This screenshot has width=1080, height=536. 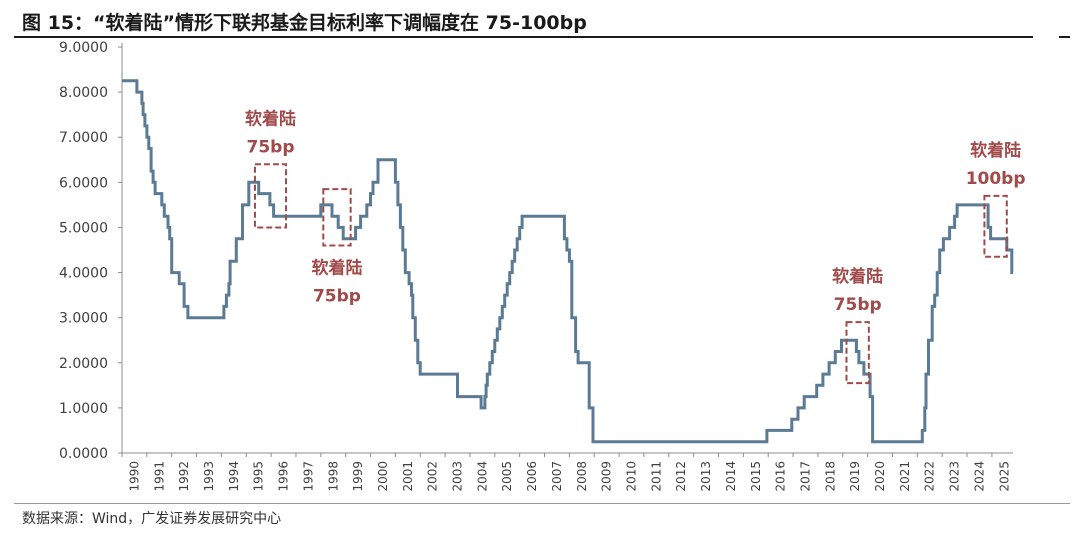 What do you see at coordinates (631, 476) in the screenshot?
I see `x-tick-label: 2010` at bounding box center [631, 476].